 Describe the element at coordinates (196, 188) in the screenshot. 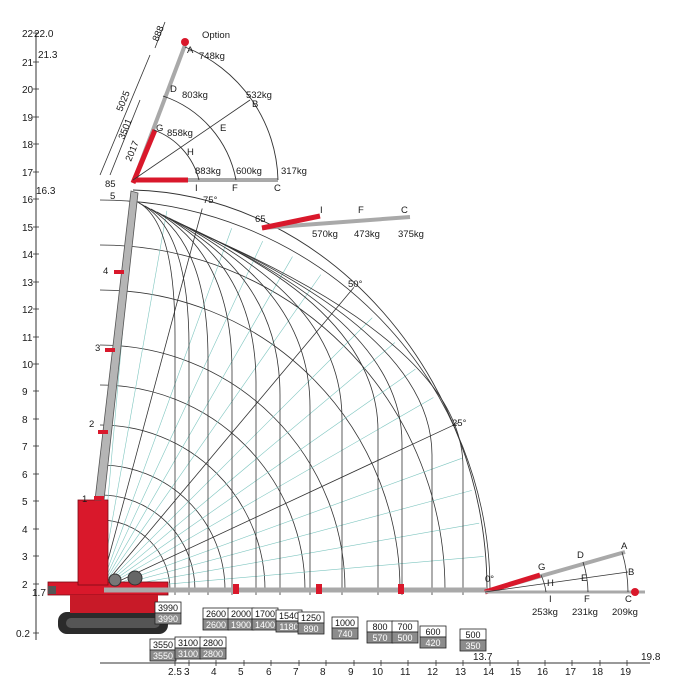

I see `jib-h-id: I` at that location.